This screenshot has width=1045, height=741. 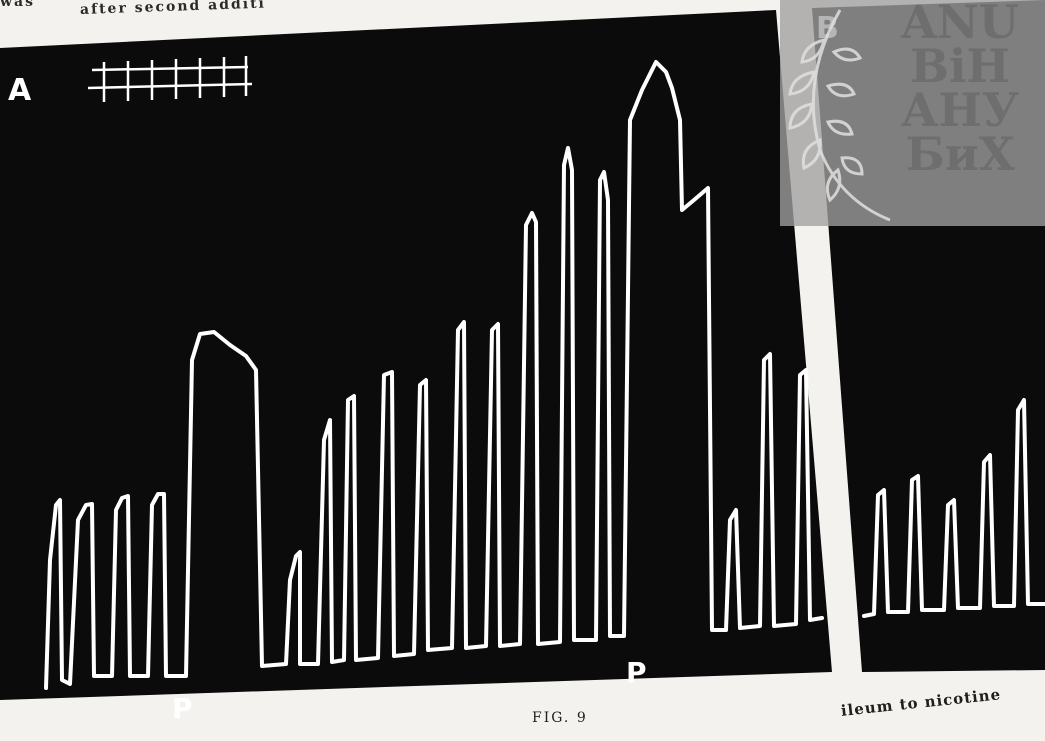 What do you see at coordinates (560, 718) in the screenshot?
I see `figure-caption: FIG. 9` at bounding box center [560, 718].